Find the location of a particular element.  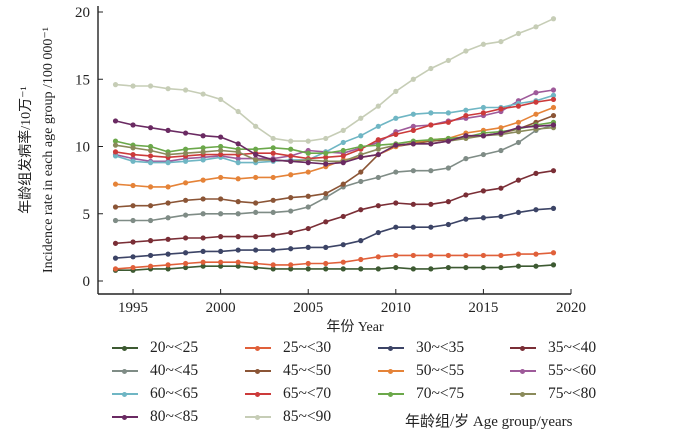

y-axis-label-cn: 年龄组发病率/10万⁻¹ is located at coordinates (25, 149).